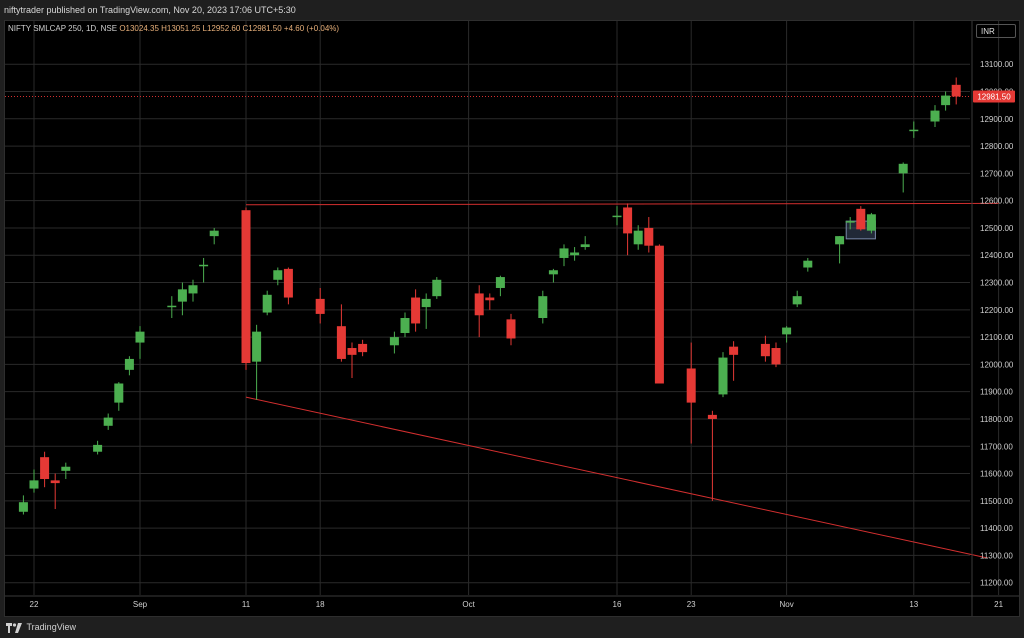  What do you see at coordinates (997, 364) in the screenshot?
I see `y-tick-label: 12000.00` at bounding box center [997, 364].